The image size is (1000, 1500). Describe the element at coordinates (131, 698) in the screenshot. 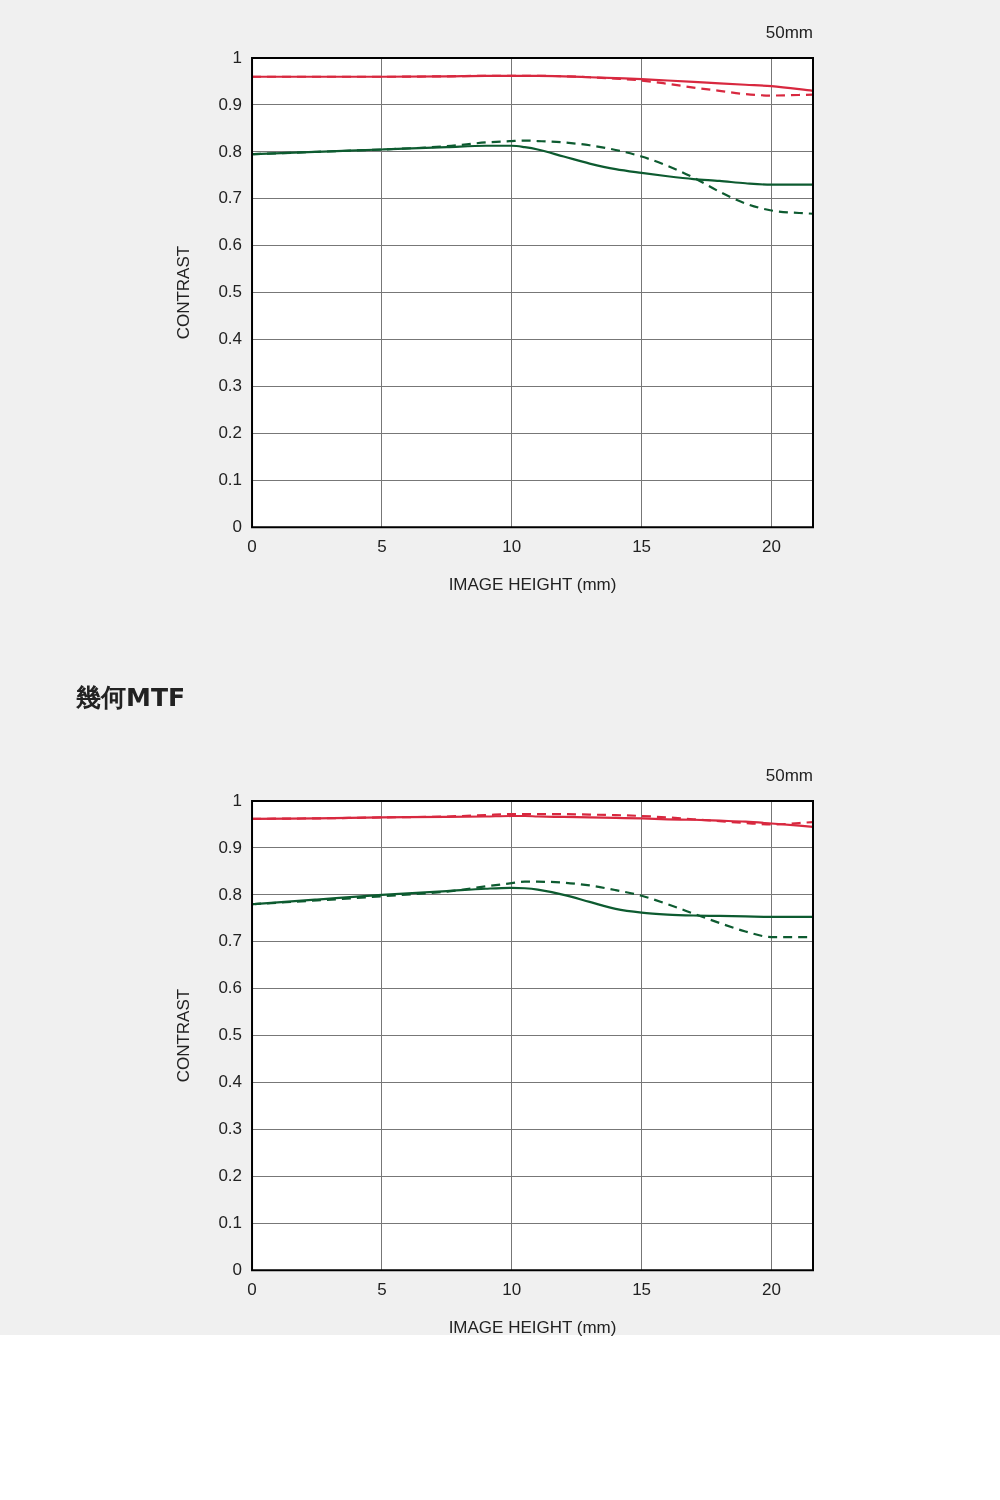

I see `chart-title: 幾何MTF` at that location.